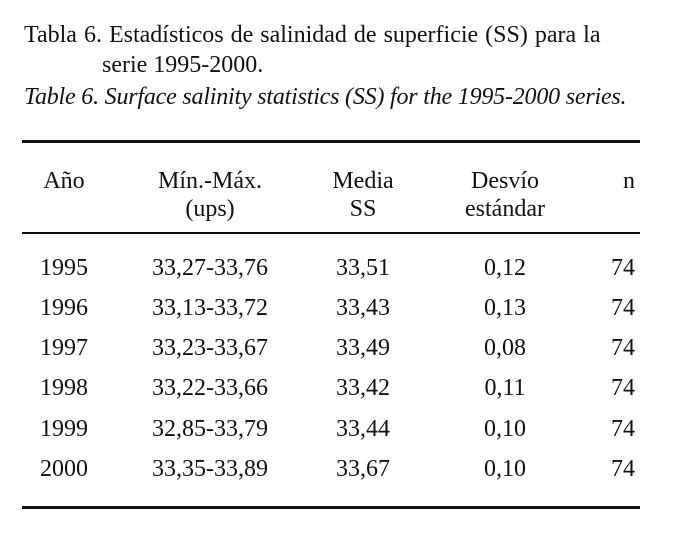 Image resolution: width=676 pixels, height=548 pixels. What do you see at coordinates (363, 469) in the screenshot?
I see `cell-mean: 33,67` at bounding box center [363, 469].